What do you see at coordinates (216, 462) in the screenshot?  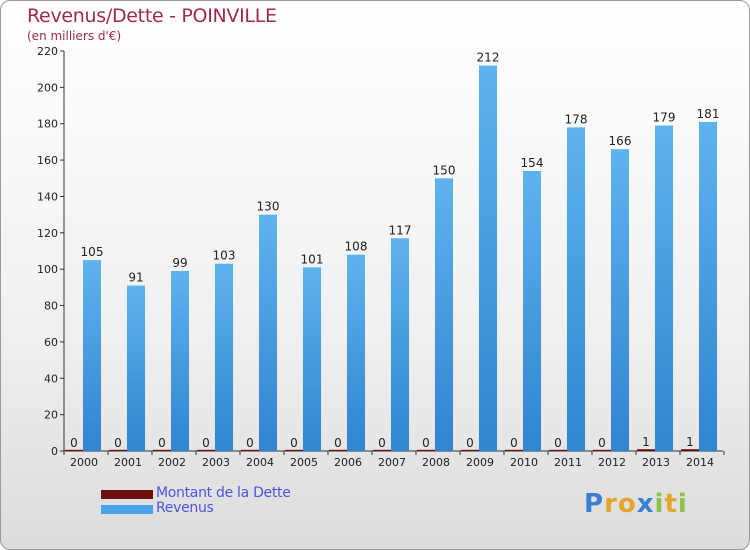 I see `x-tick-label: 2003` at bounding box center [216, 462].